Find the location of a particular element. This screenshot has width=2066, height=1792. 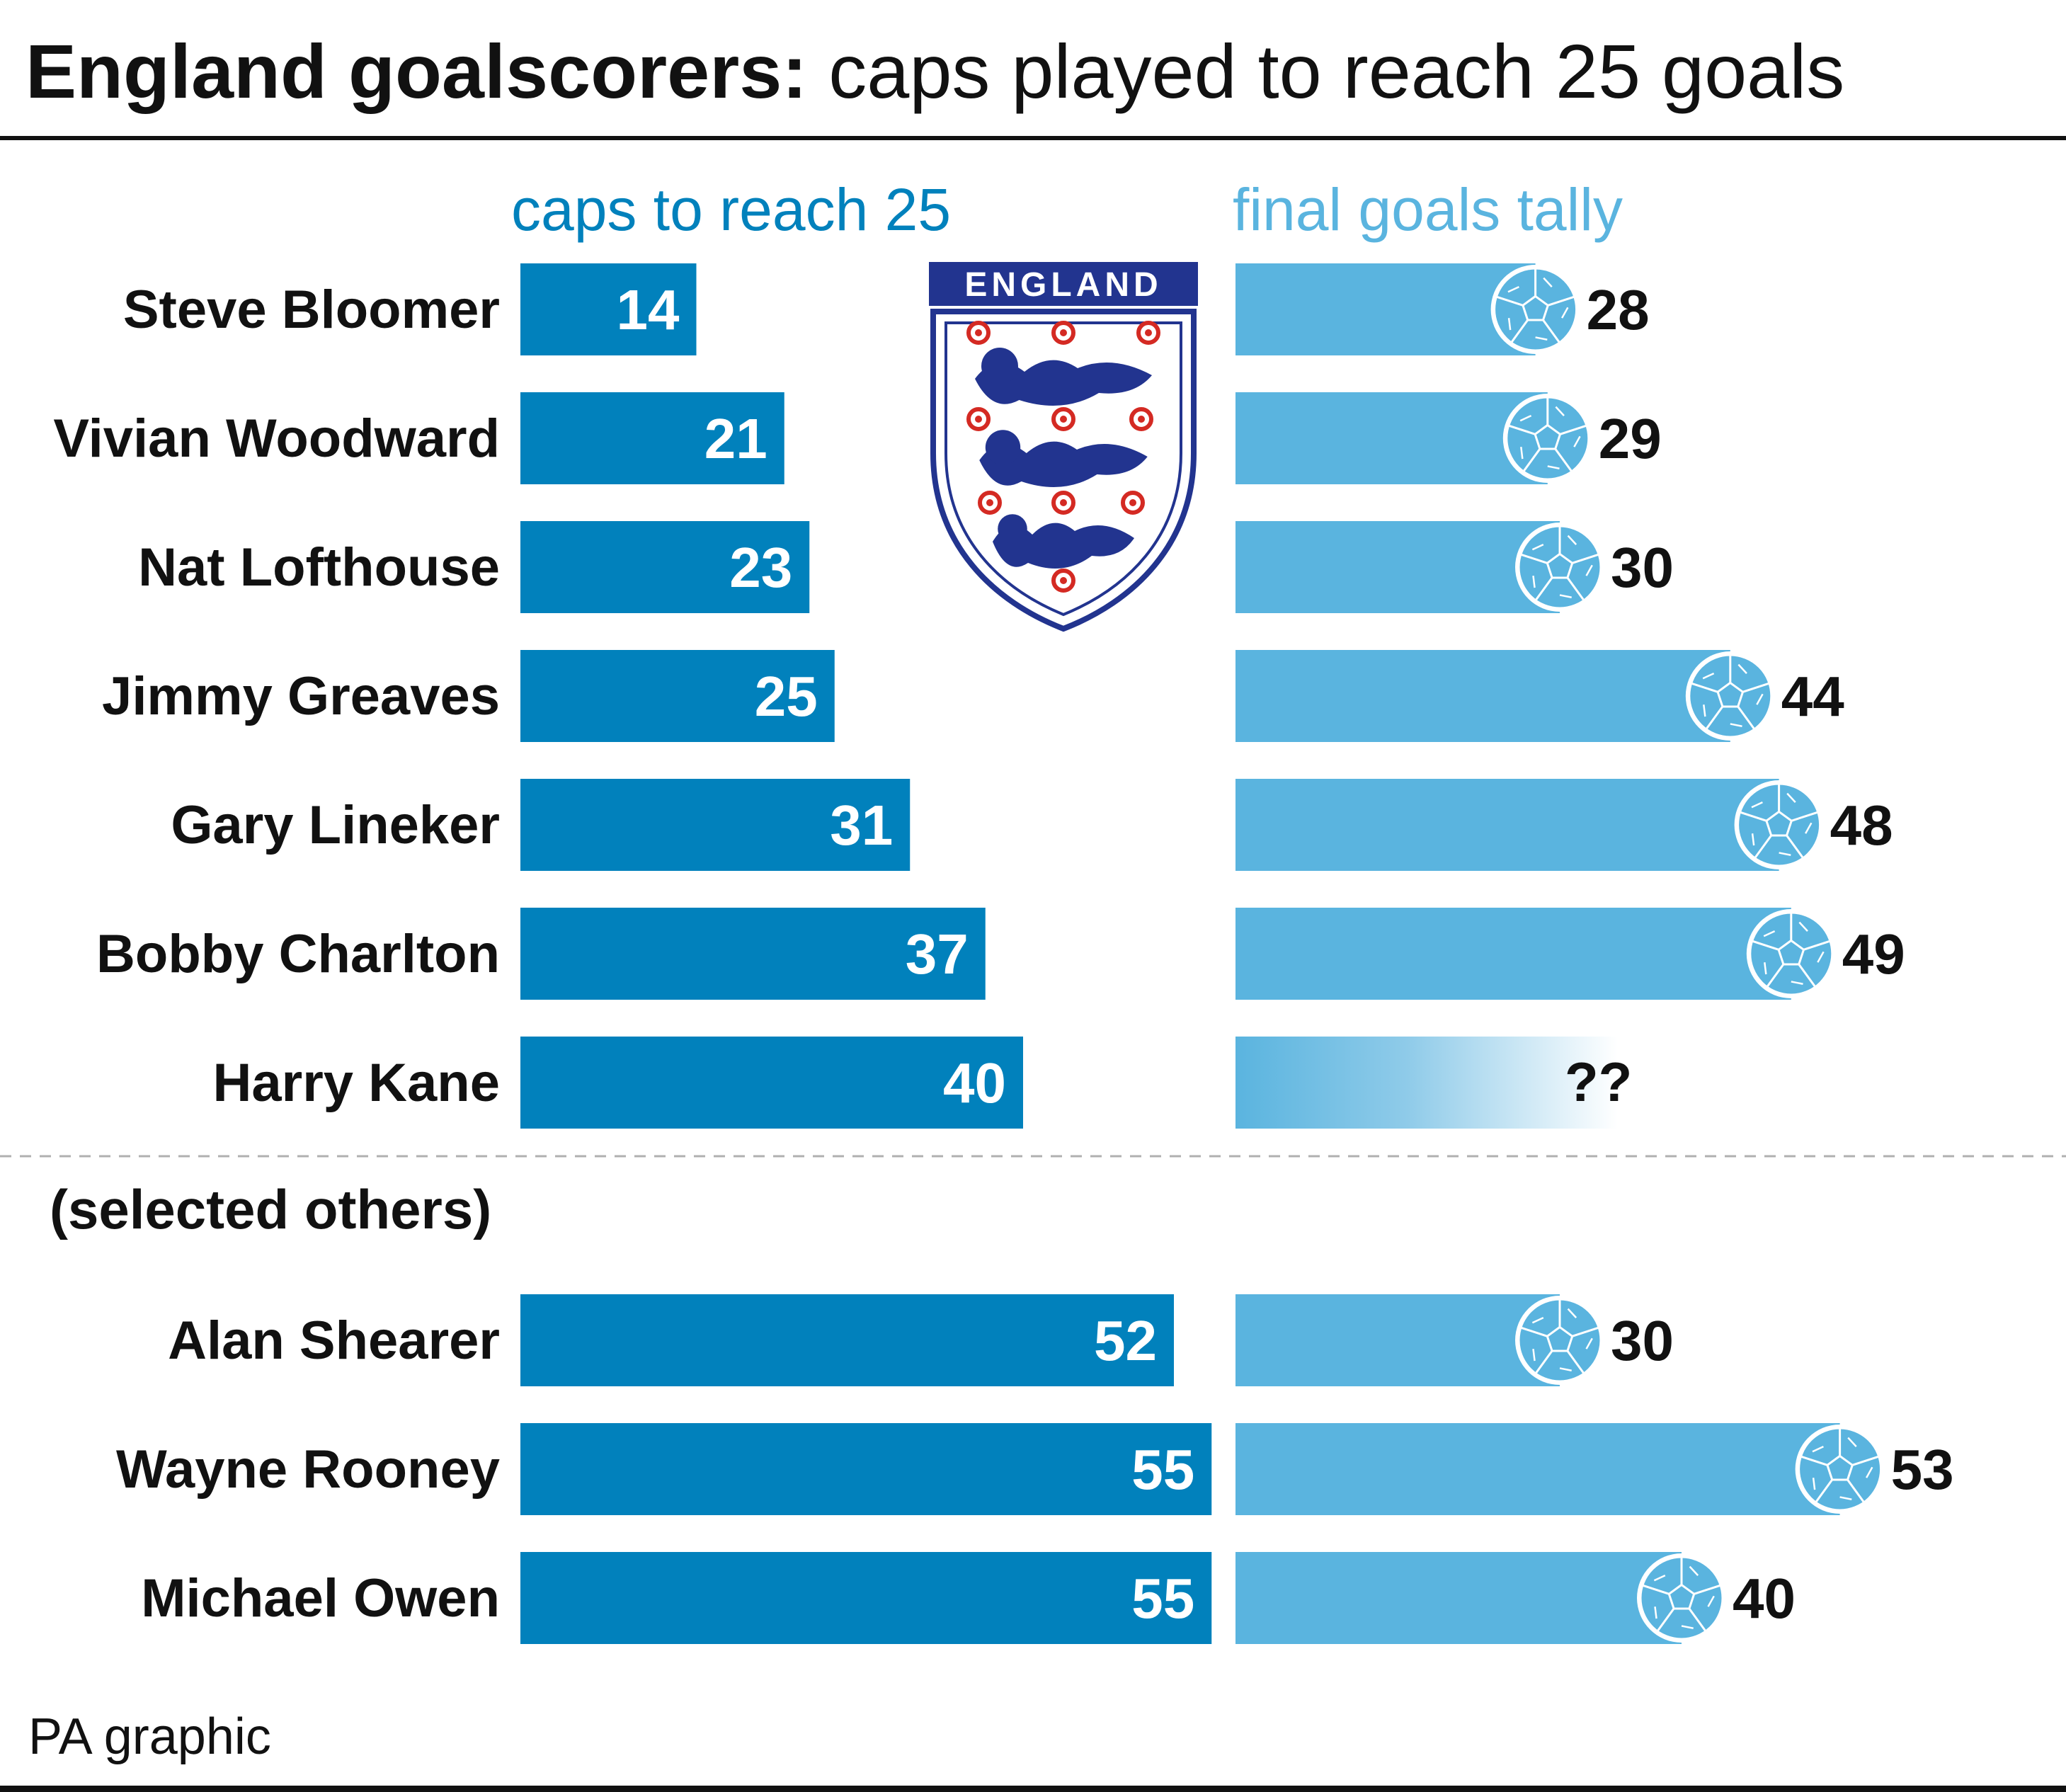

player-row: Bobby Charlton 37 49 is located at coordinates (1000, 954).